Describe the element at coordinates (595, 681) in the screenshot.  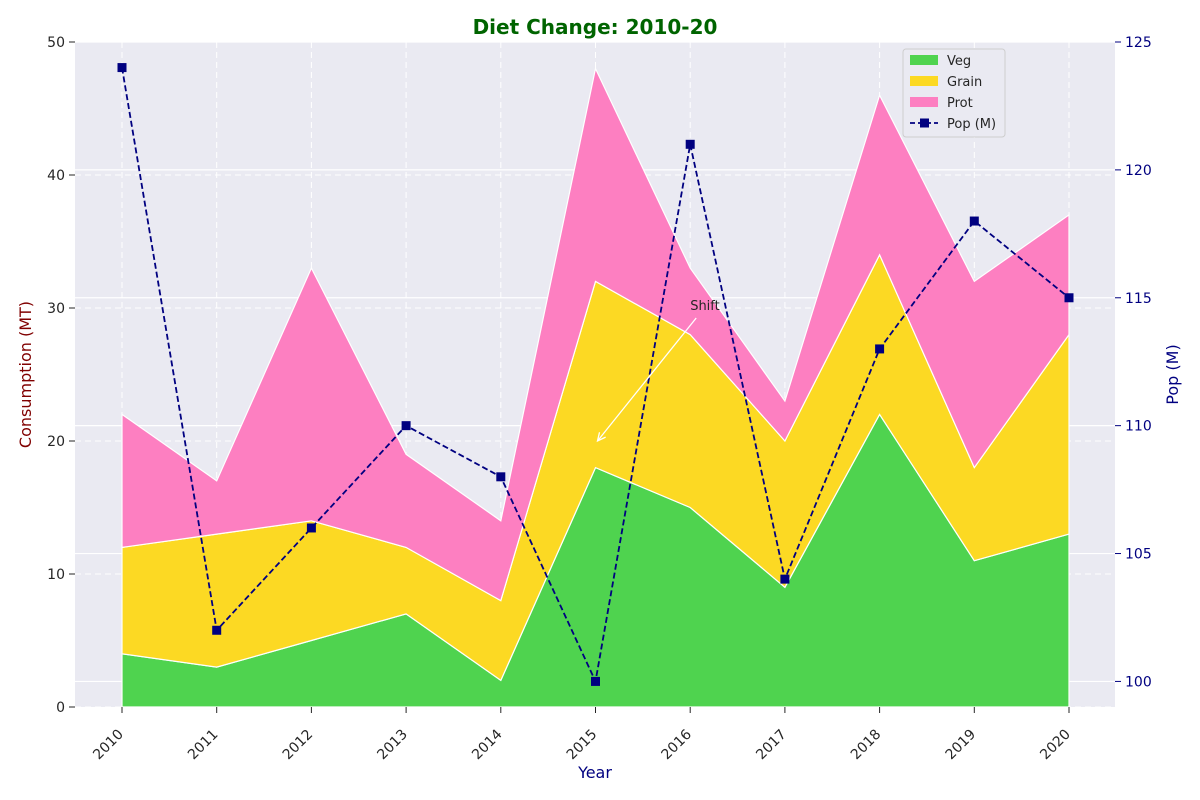
I see `pop-marker-2015` at that location.